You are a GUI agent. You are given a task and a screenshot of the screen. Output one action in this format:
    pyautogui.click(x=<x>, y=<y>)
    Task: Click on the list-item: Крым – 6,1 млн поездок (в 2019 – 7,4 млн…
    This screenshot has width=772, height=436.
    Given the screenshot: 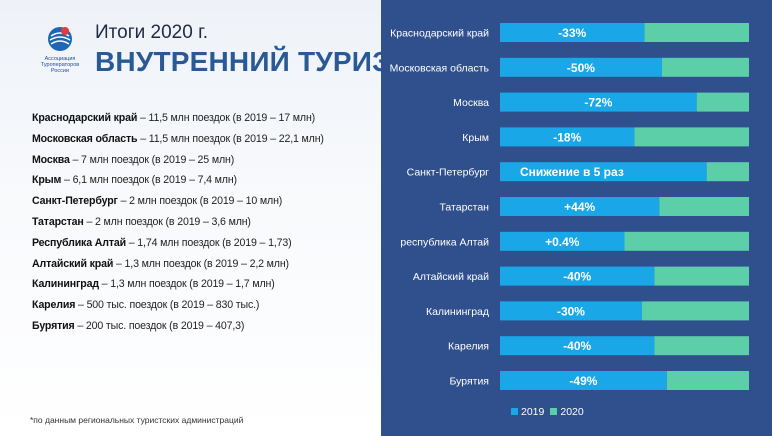 What is the action you would take?
    pyautogui.click(x=204, y=184)
    